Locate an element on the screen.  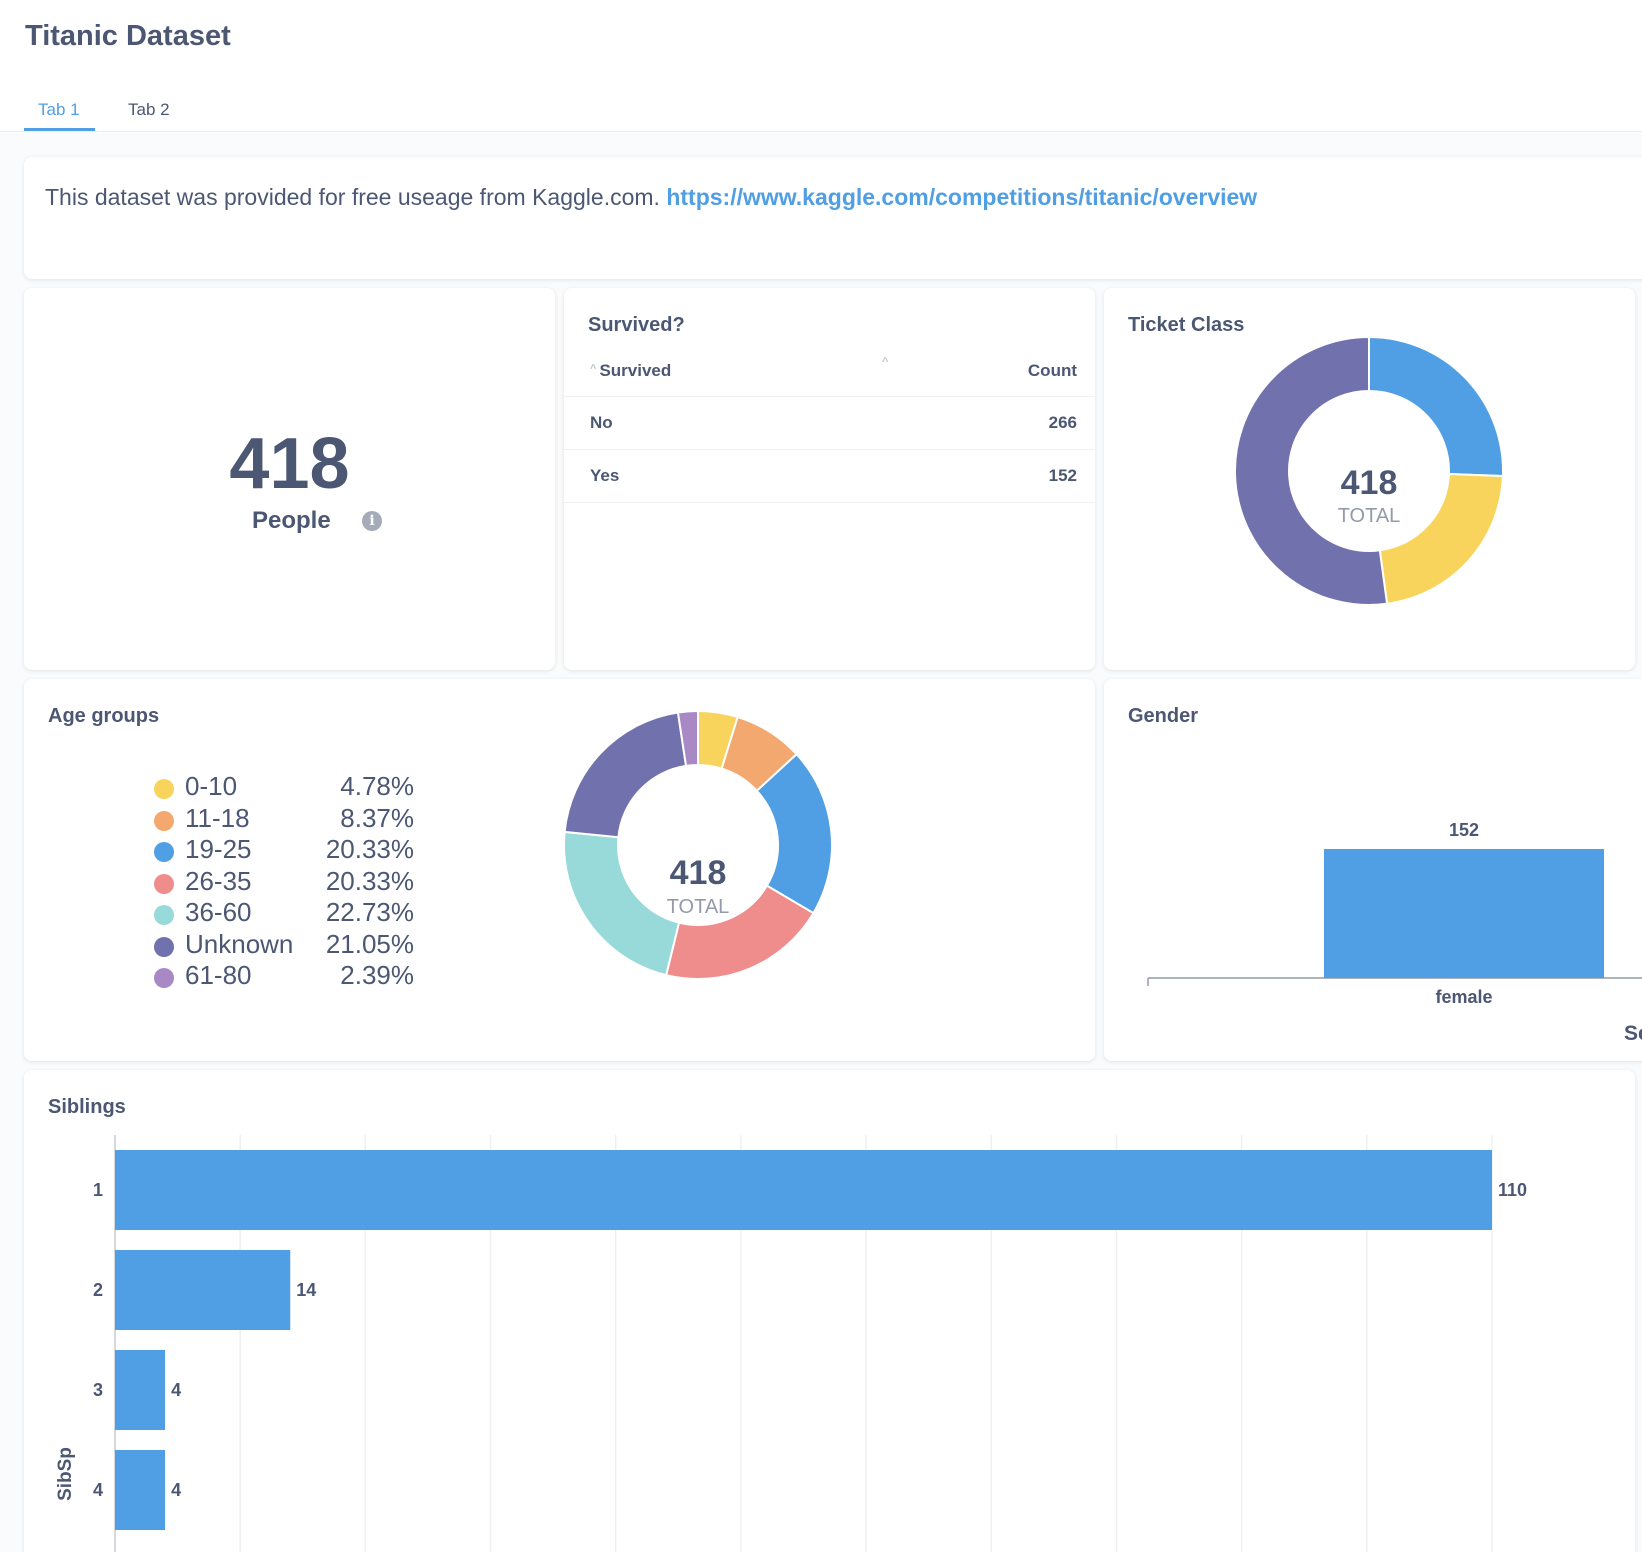
gender-bar-value: 152 is located at coordinates (1464, 830).